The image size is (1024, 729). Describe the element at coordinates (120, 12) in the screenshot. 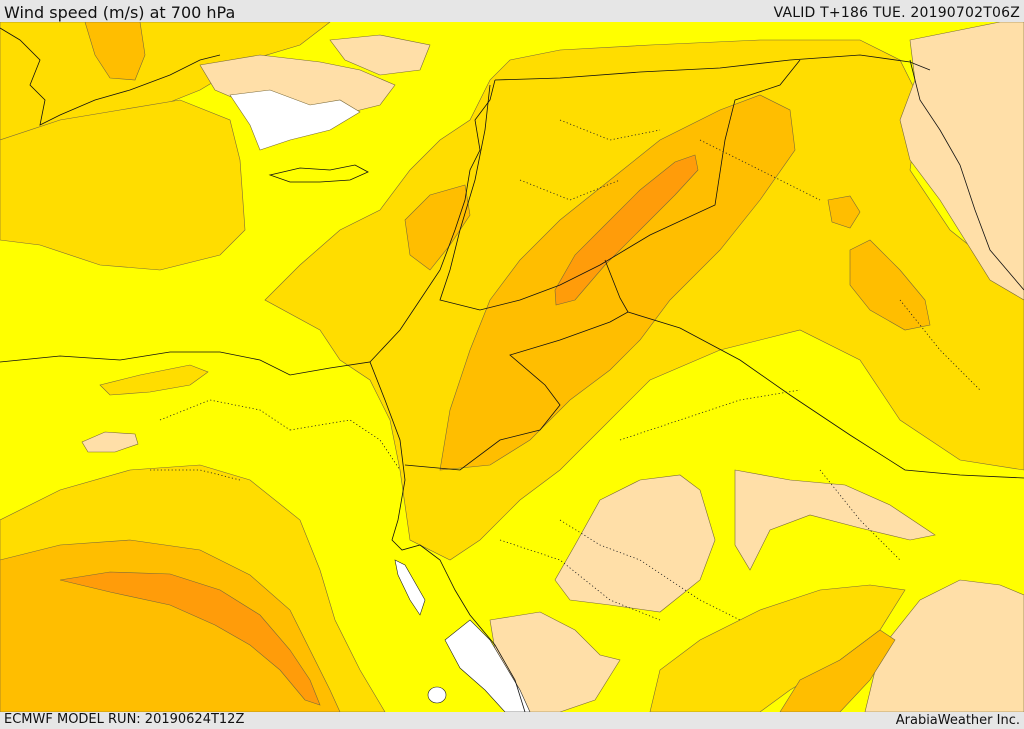

I see `map-title: Wind speed (m/s) at 700 hPa` at that location.